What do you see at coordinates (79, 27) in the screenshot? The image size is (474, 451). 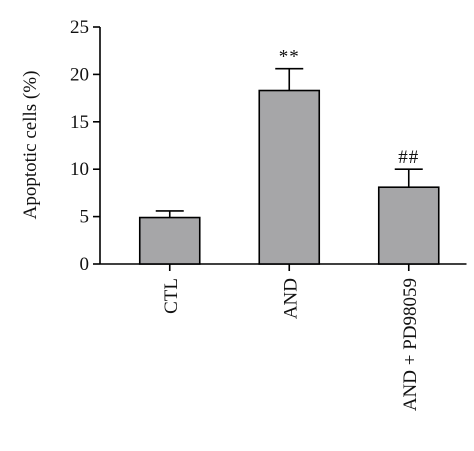 I see `y-tick-label: 25` at bounding box center [79, 27].